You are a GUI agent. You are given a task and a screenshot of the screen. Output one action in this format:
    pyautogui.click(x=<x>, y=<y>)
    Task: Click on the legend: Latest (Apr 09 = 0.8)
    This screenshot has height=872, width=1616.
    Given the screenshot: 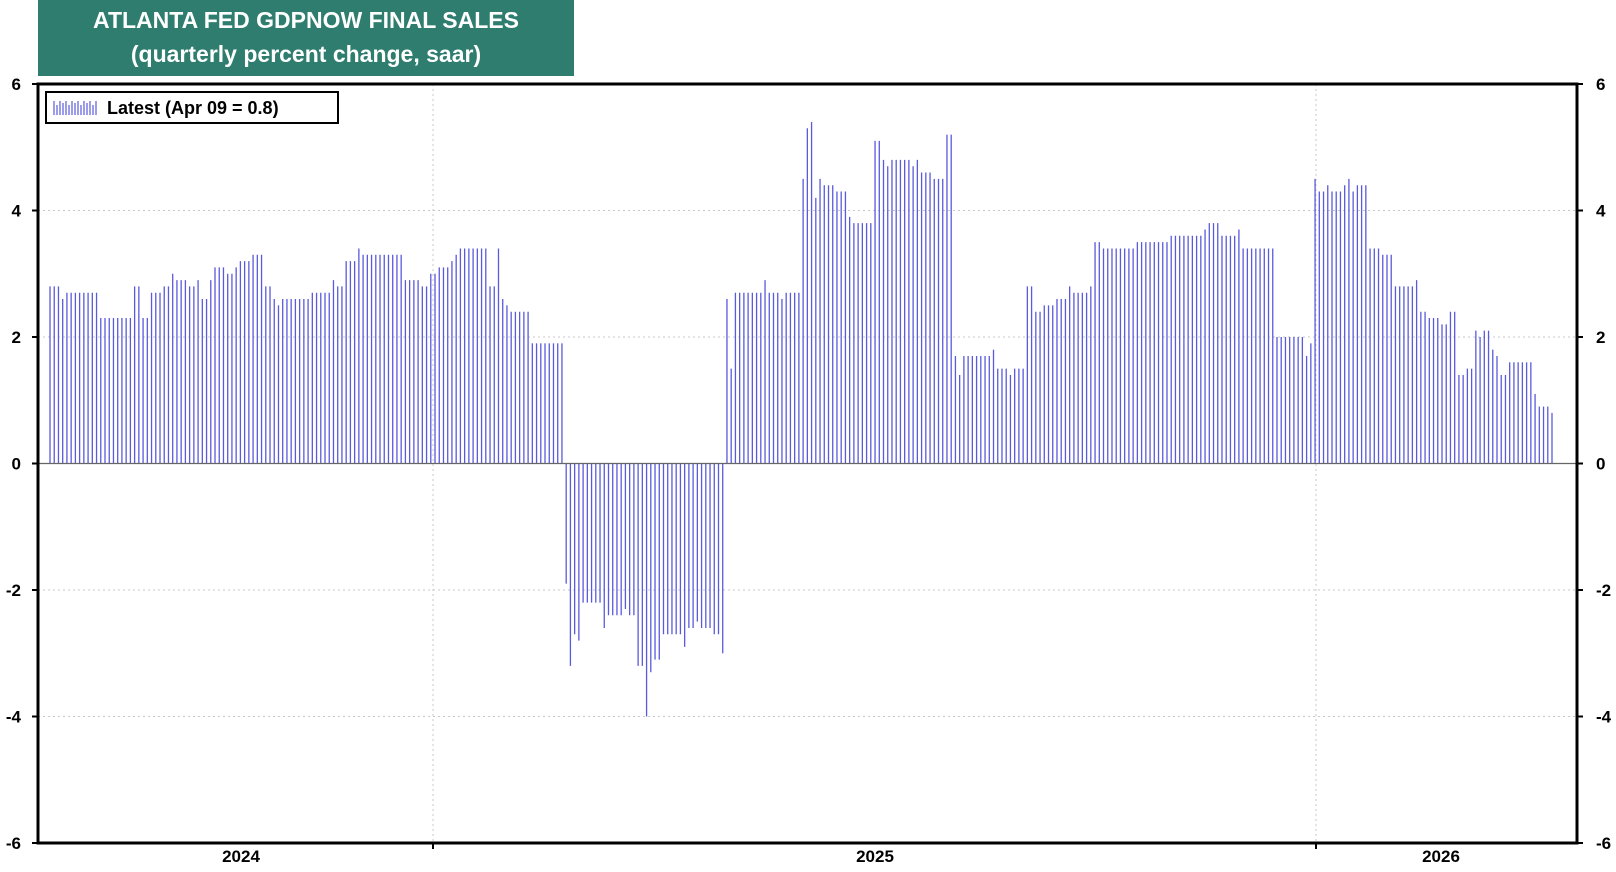 What is the action you would take?
    pyautogui.click(x=192, y=107)
    